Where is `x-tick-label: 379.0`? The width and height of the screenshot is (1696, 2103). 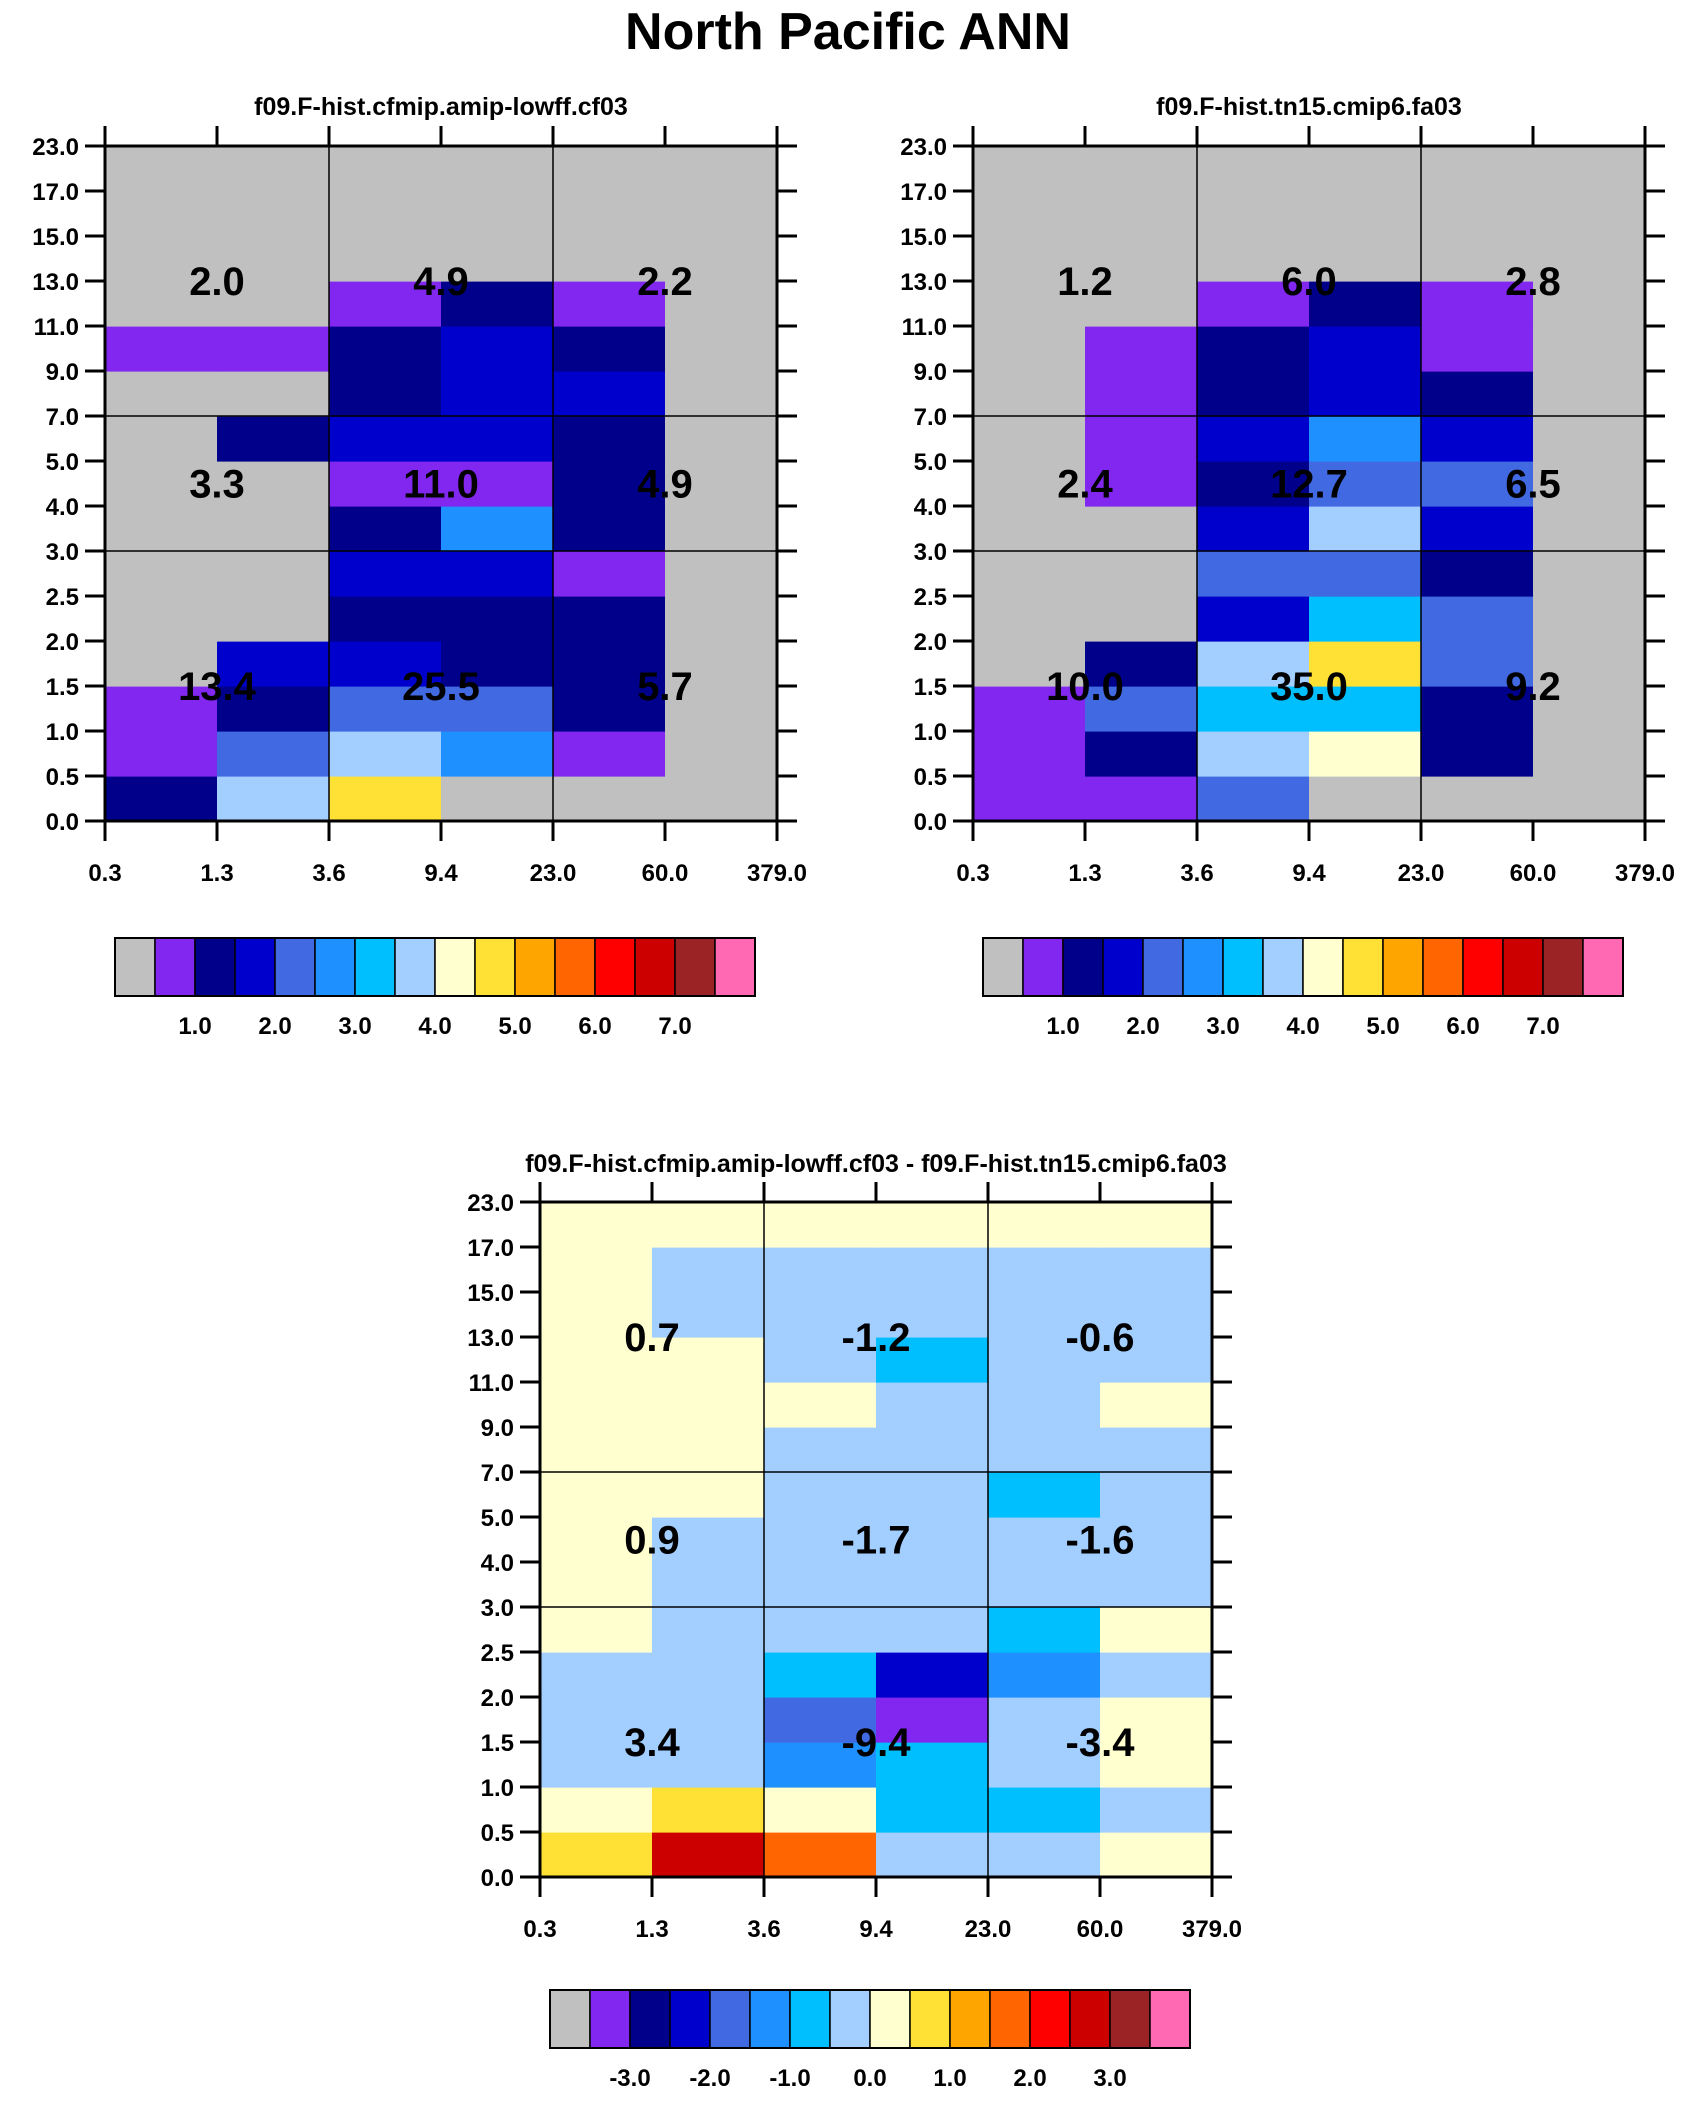 x-tick-label: 379.0 is located at coordinates (1645, 873).